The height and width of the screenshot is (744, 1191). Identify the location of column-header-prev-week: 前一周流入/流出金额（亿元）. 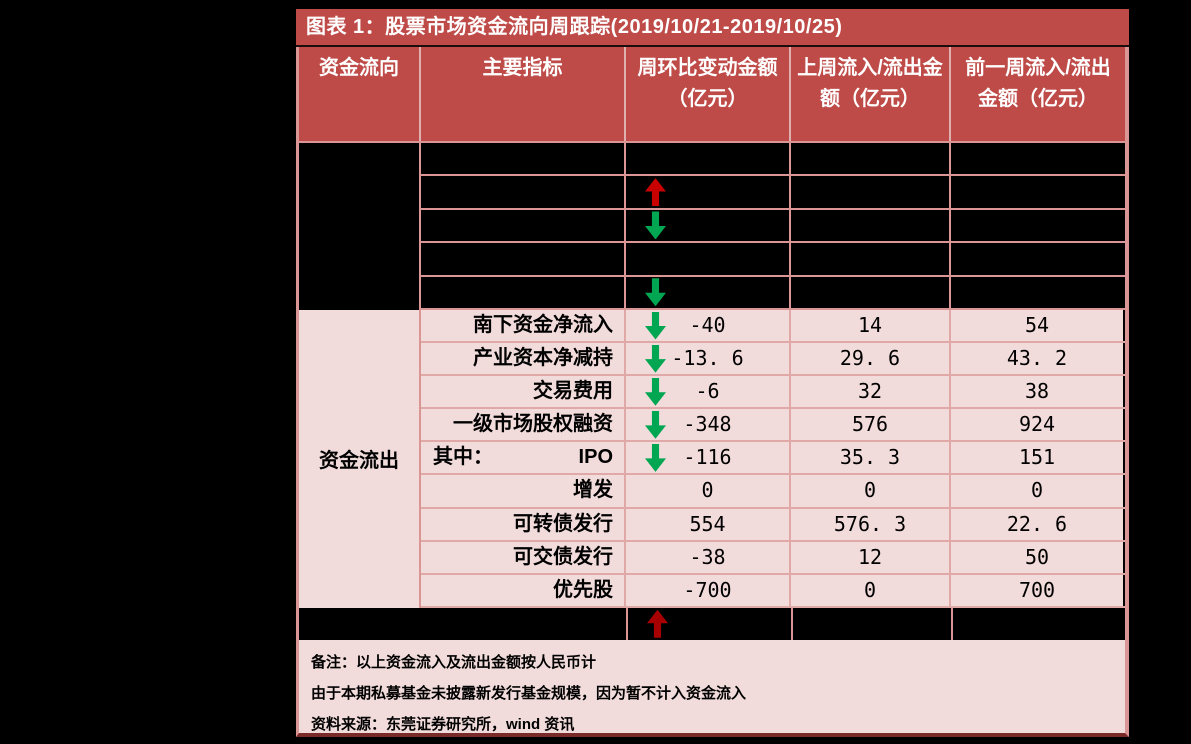
(1038, 83).